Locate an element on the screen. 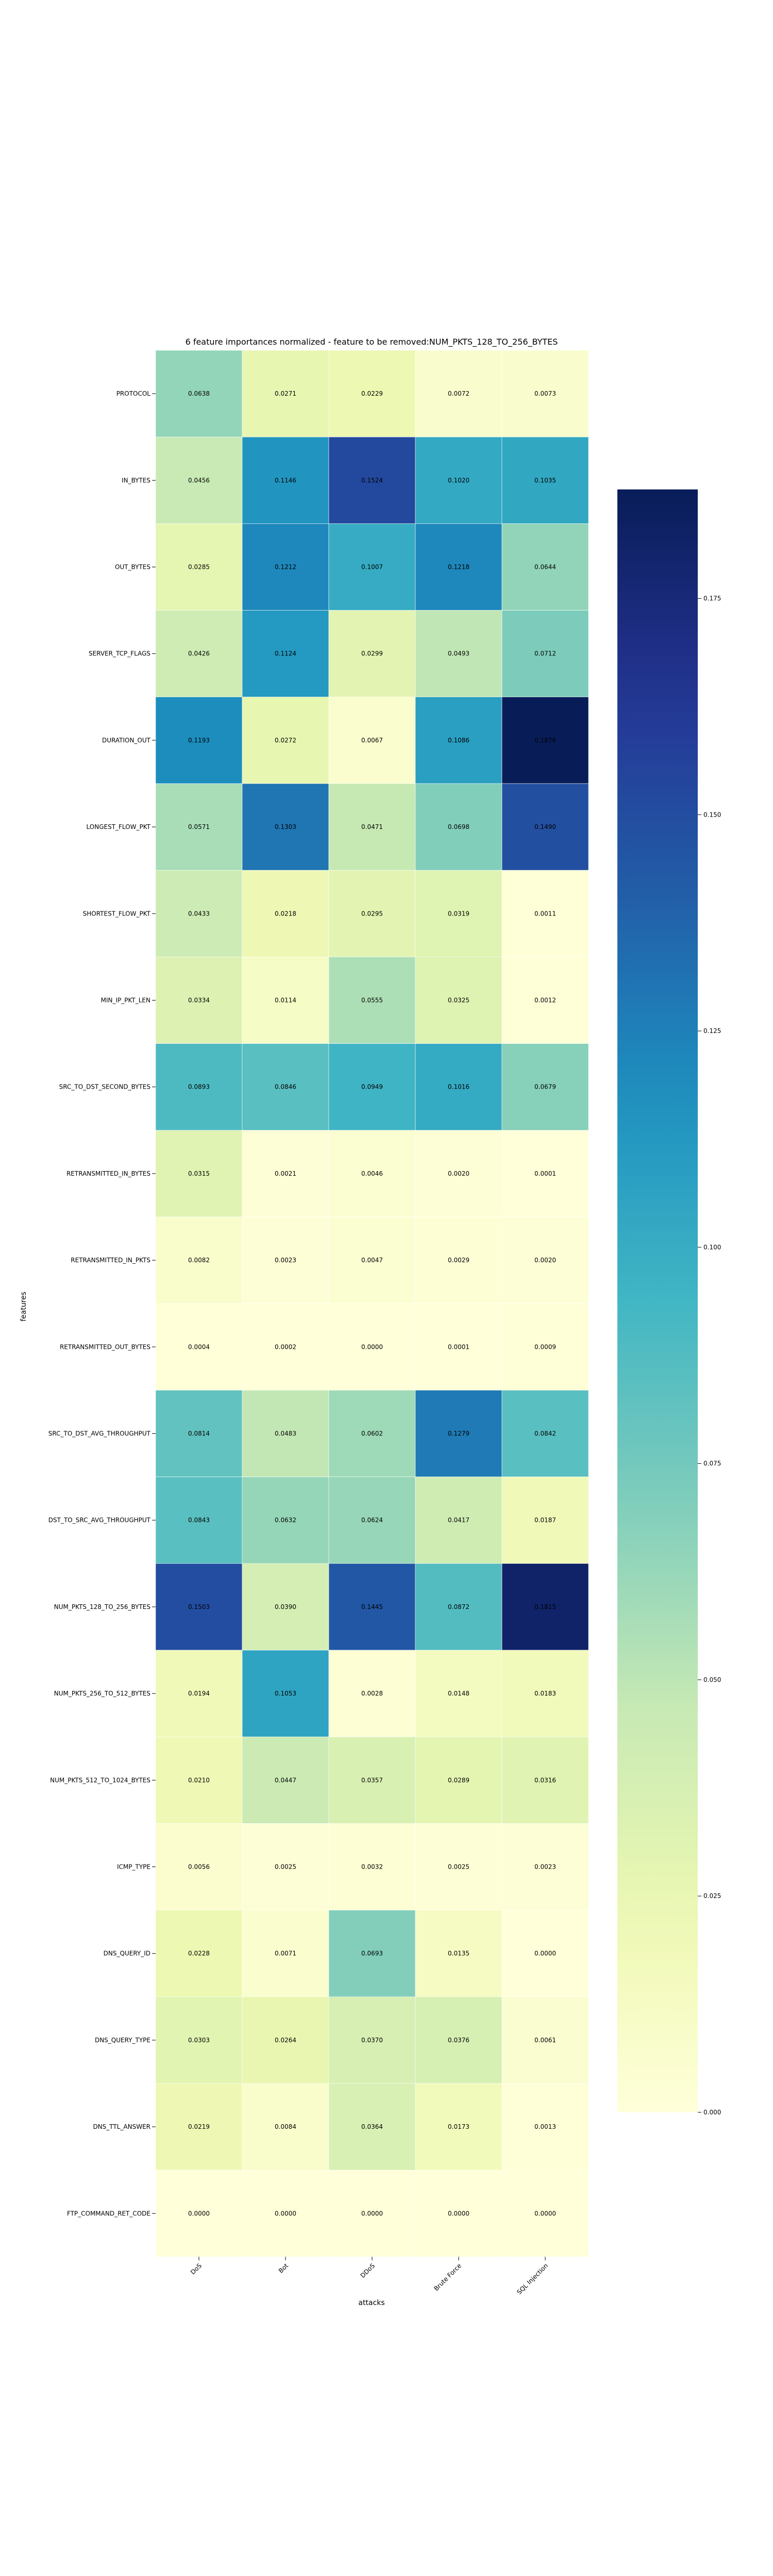 This screenshot has height=2576, width=773. cell-value-label: 0.0028 is located at coordinates (372, 1693).